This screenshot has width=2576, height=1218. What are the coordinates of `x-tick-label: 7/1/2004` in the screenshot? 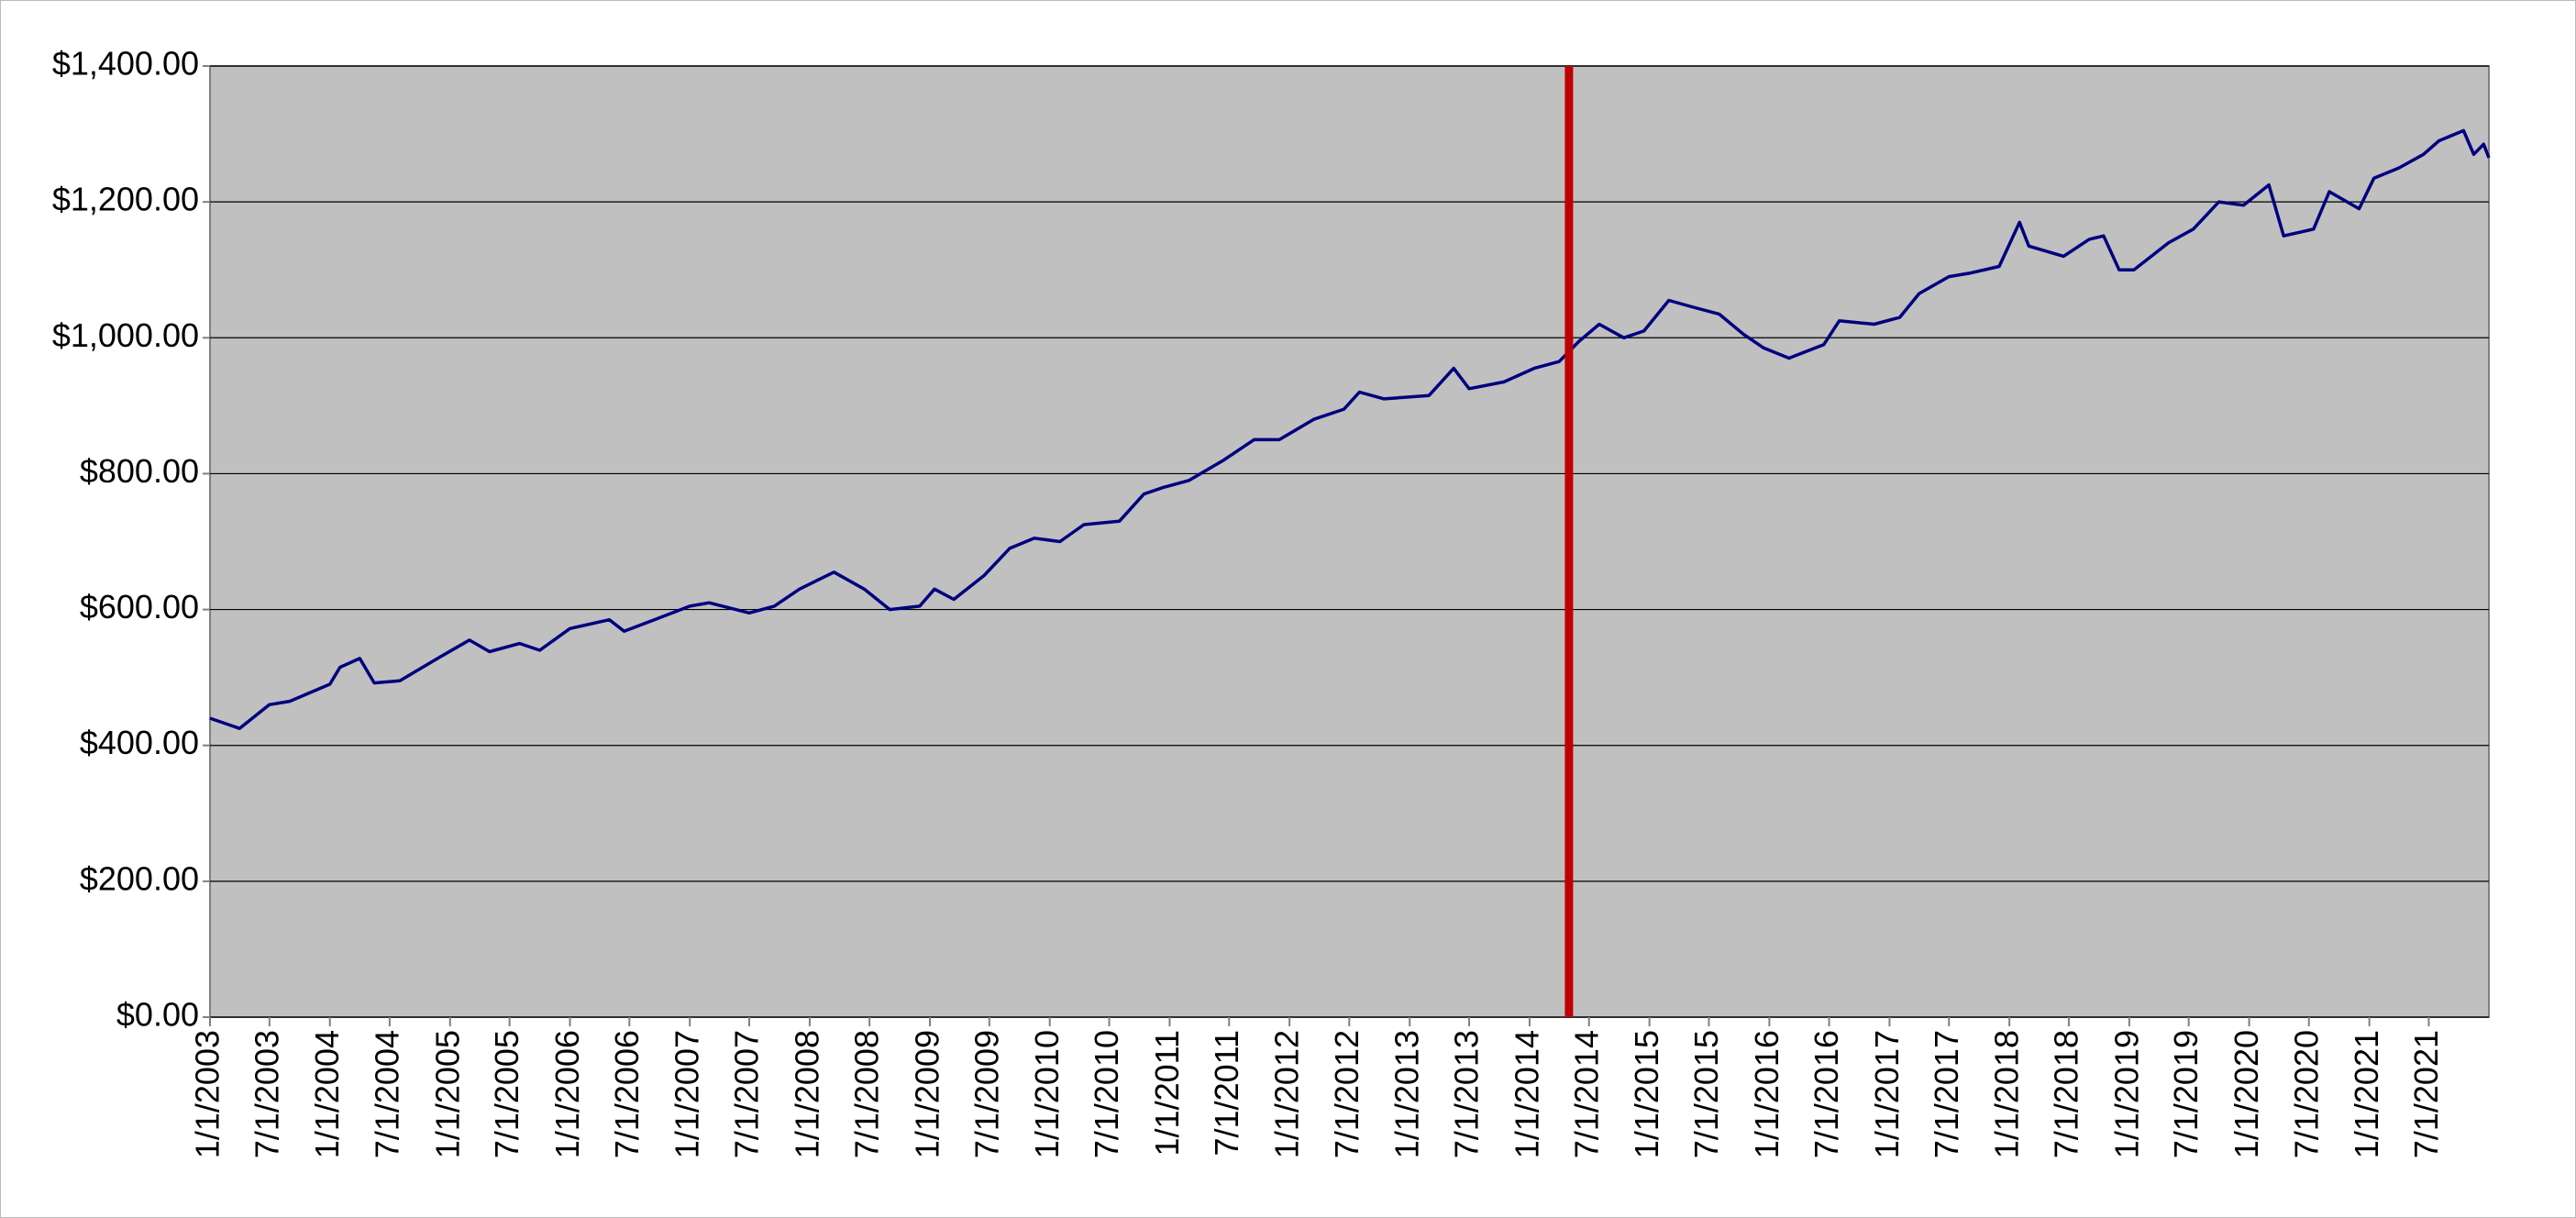 It's located at (386, 1094).